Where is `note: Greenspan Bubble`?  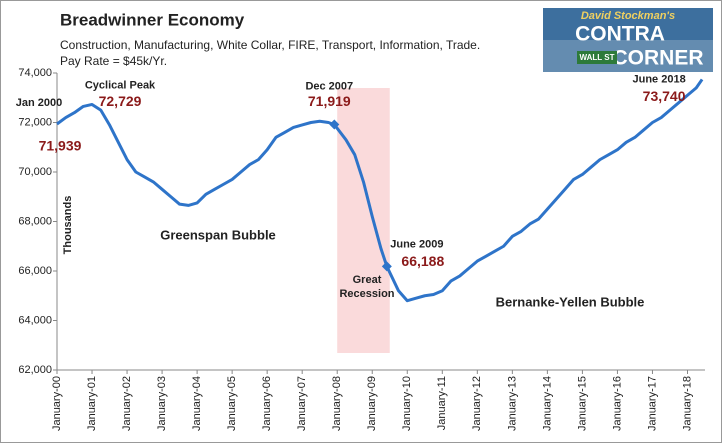
note: Greenspan Bubble is located at coordinates (218, 234).